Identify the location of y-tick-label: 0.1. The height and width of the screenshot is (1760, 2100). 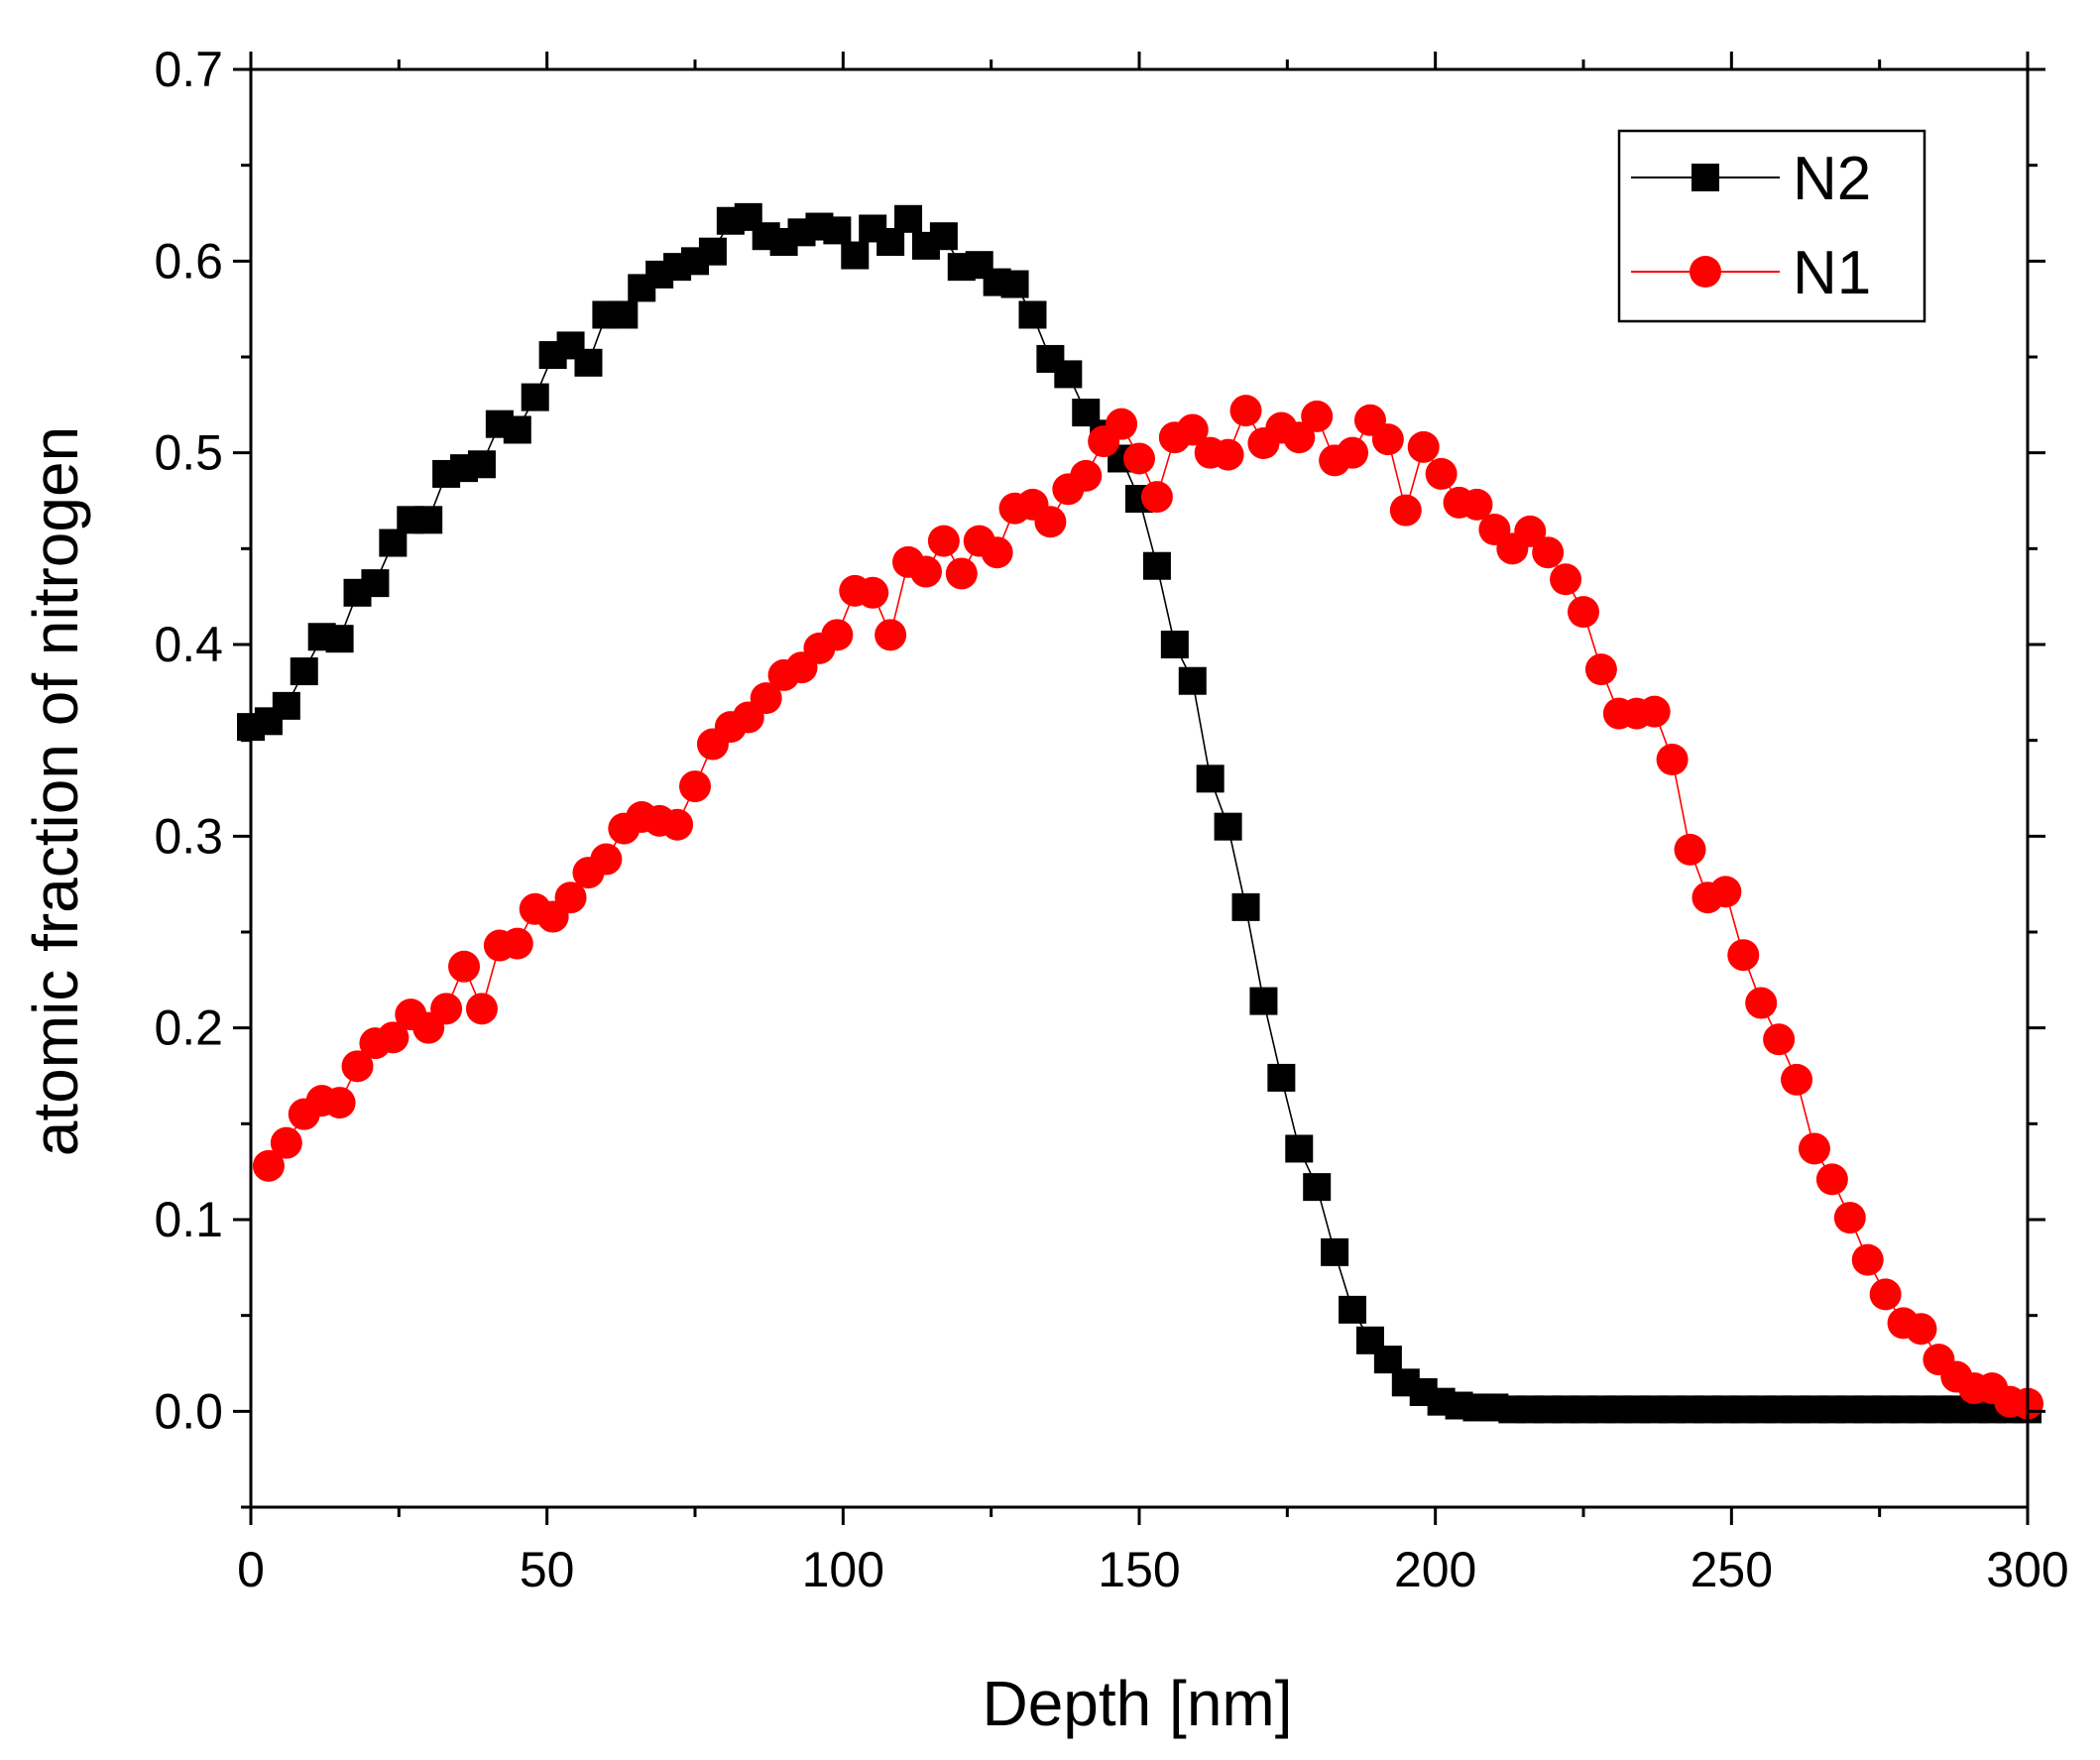
(189, 1219).